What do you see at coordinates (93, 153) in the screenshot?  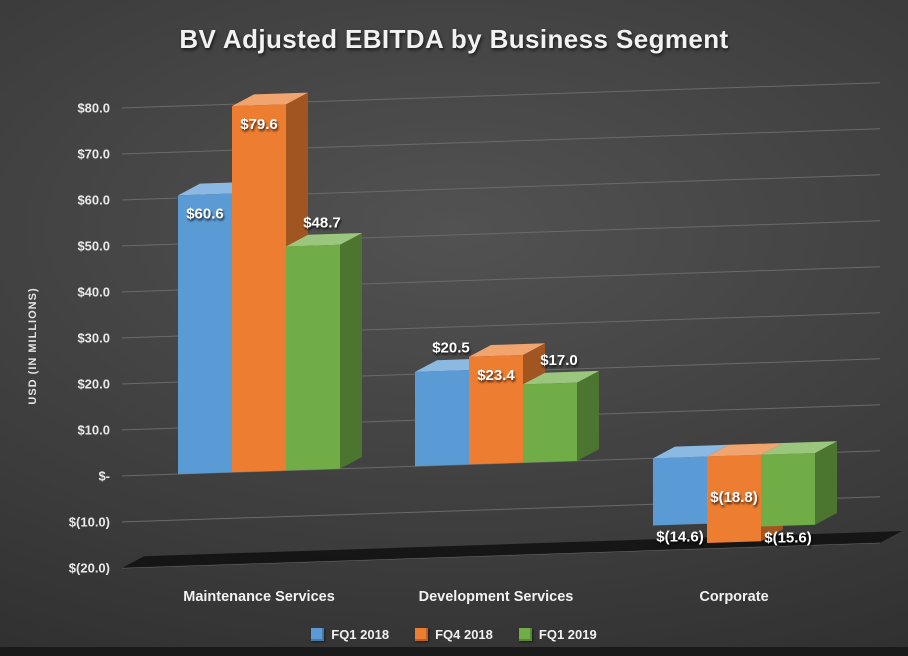 I see `y-tick-label: $70.0` at bounding box center [93, 153].